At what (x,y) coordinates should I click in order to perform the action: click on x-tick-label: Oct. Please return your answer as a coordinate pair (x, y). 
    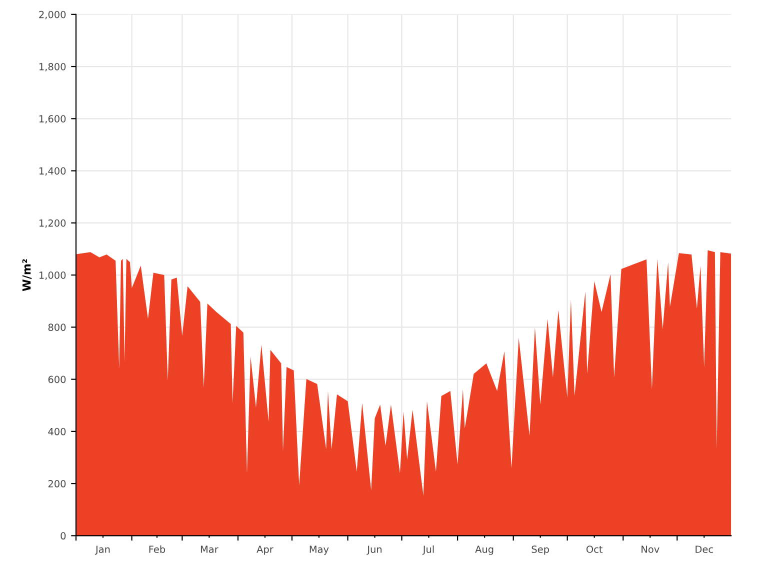
    Looking at the image, I should click on (594, 549).